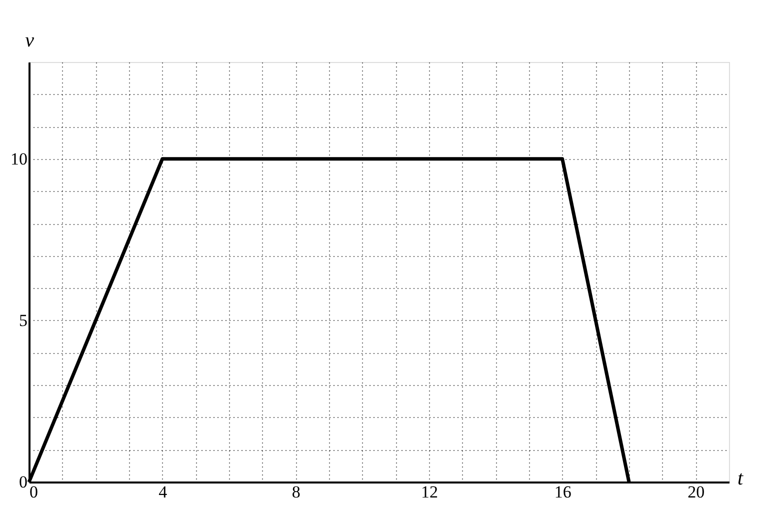 Image resolution: width=771 pixels, height=506 pixels. Describe the element at coordinates (563, 492) in the screenshot. I see `x-tick-label: 16` at that location.